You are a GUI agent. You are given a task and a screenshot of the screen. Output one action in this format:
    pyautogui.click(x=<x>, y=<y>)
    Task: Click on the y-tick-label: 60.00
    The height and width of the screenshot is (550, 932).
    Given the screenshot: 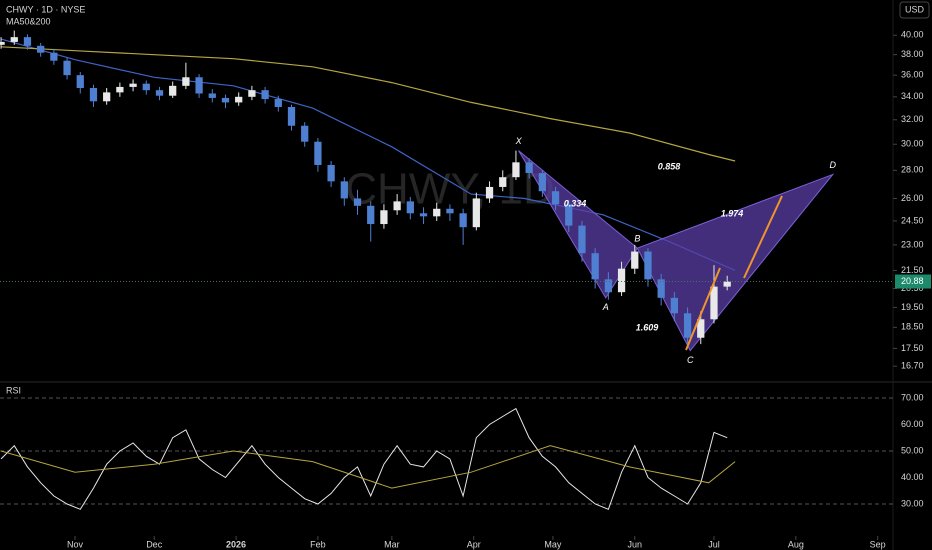 What is the action you would take?
    pyautogui.click(x=912, y=424)
    